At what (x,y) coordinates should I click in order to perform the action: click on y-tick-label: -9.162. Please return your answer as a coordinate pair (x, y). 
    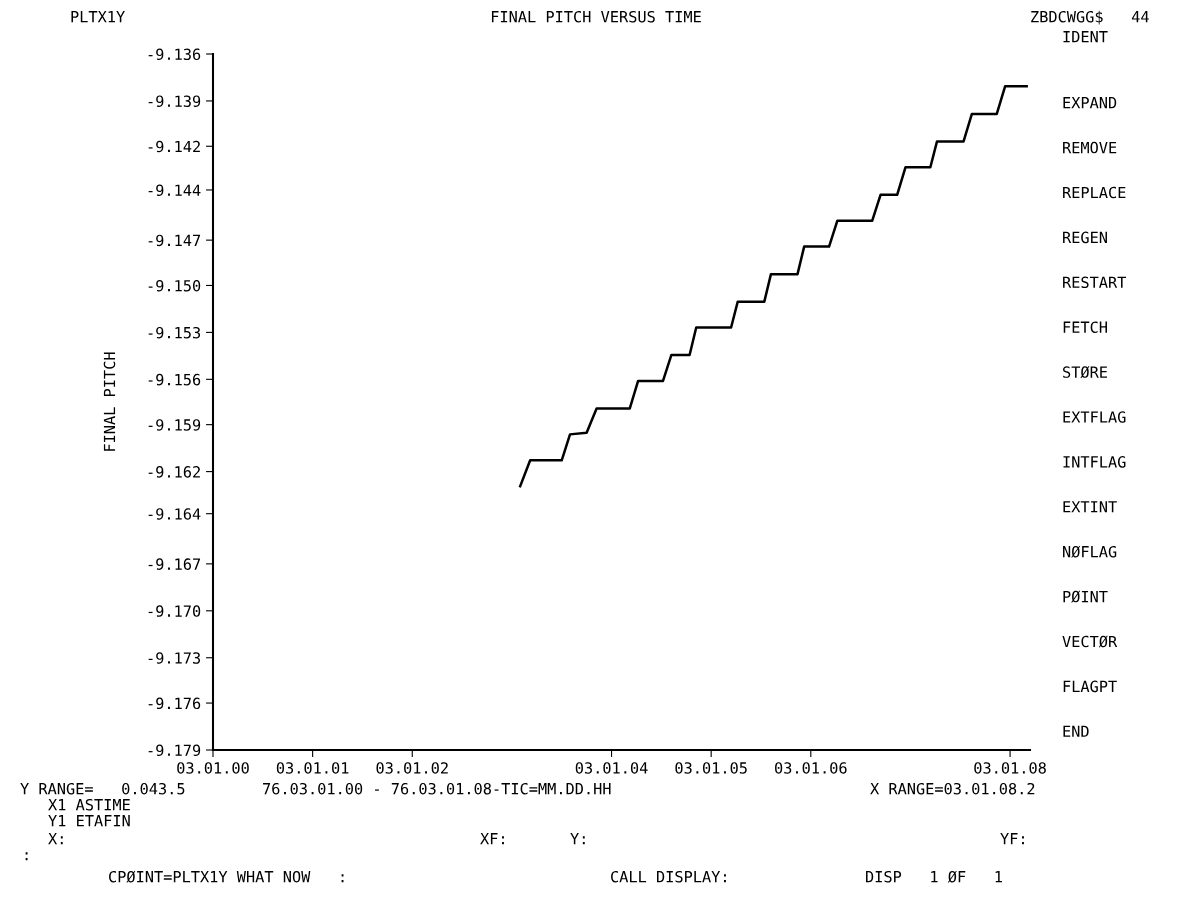
    Looking at the image, I should click on (174, 472).